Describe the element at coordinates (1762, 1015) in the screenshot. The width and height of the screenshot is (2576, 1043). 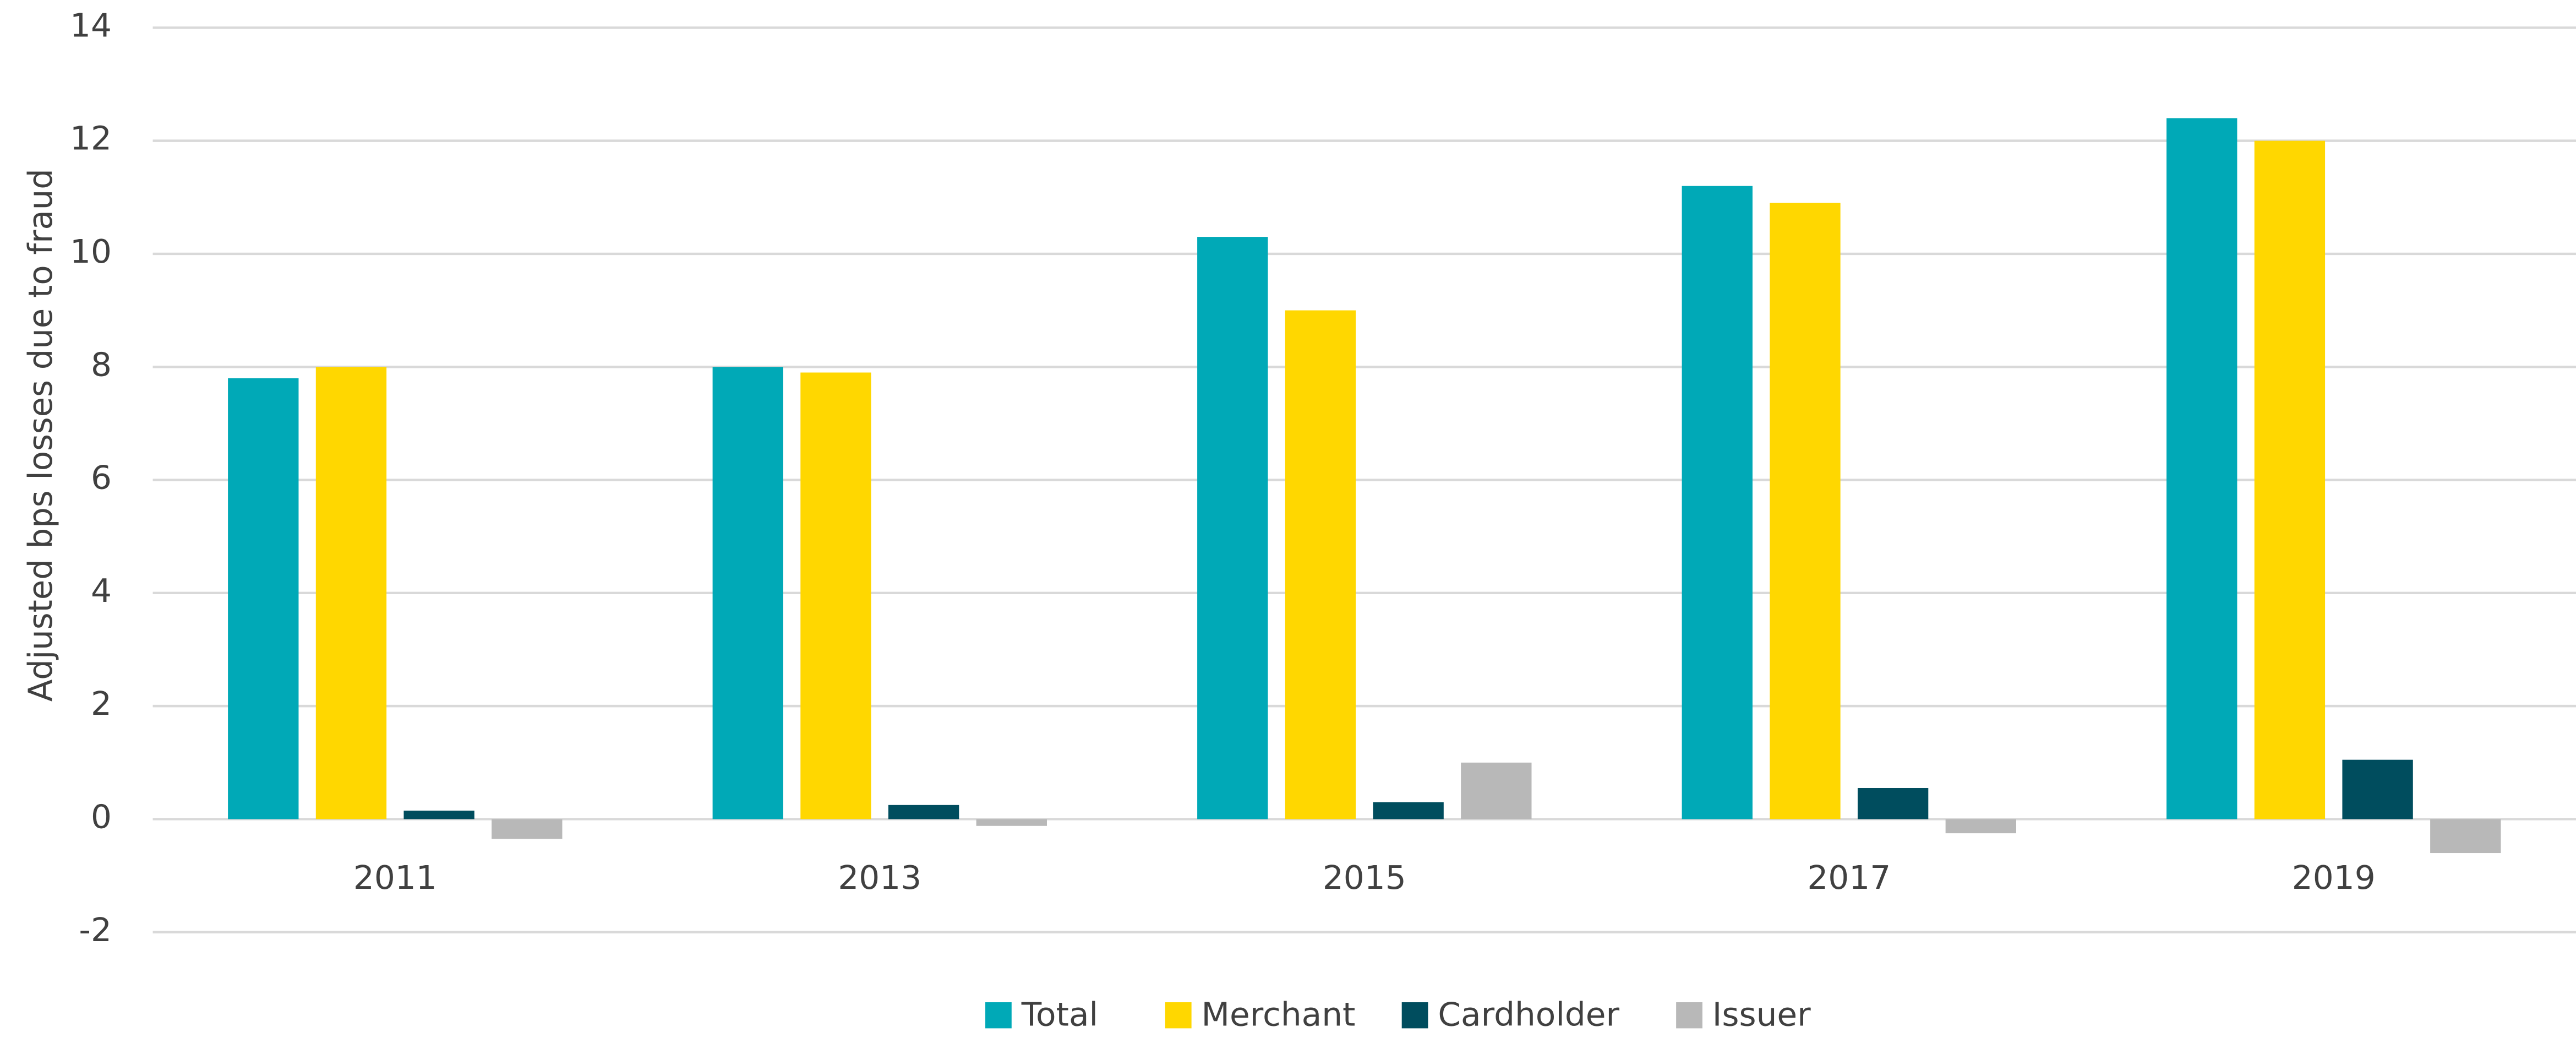
I see `legend-label: Issuer` at that location.